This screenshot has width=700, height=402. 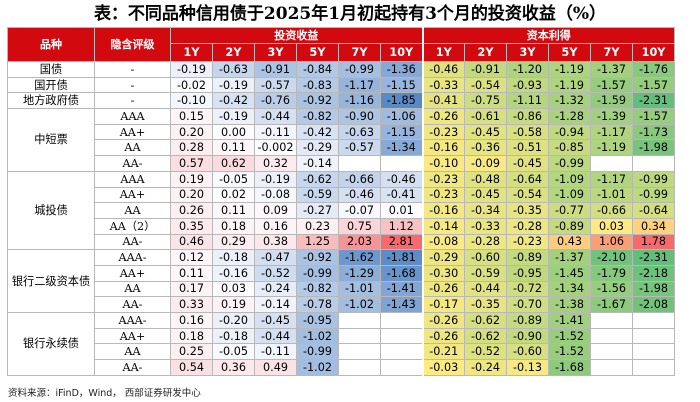 What do you see at coordinates (317, 242) in the screenshot?
I see `investment-return-cell: 1.25` at bounding box center [317, 242].